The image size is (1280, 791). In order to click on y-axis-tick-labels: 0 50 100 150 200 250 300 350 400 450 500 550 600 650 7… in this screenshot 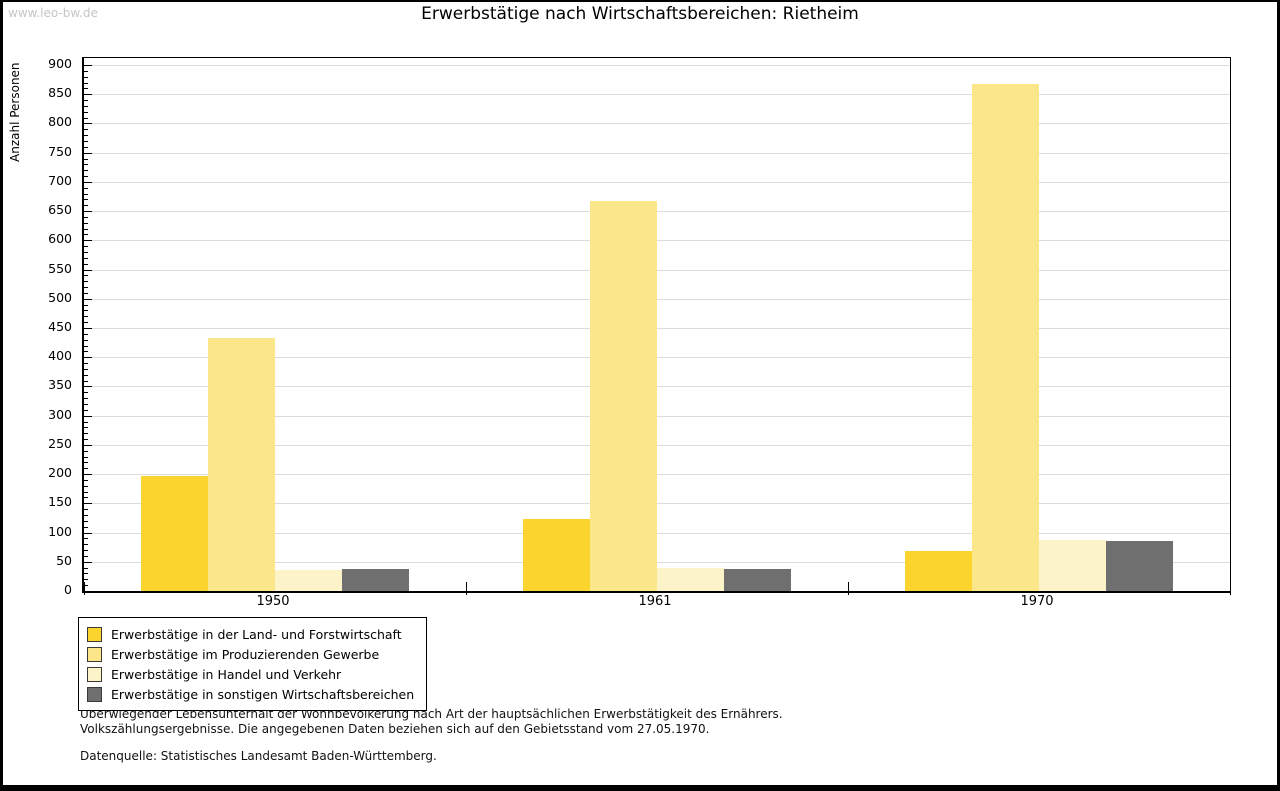, I will do `click(36, 326)`.